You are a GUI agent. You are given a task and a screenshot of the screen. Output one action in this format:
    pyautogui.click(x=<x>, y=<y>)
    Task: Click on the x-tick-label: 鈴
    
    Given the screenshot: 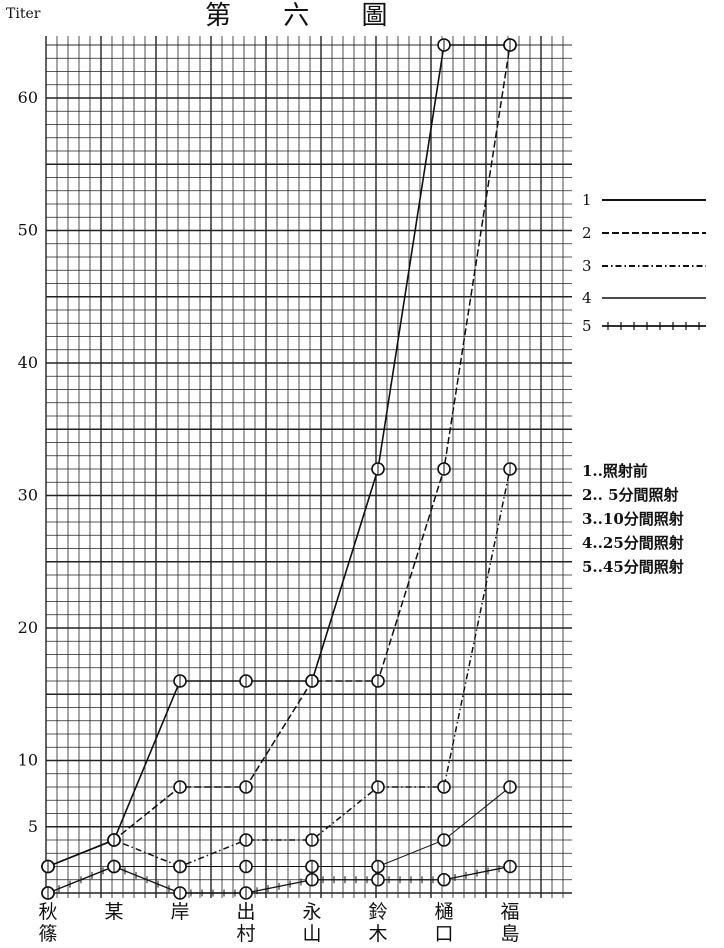 What is the action you would take?
    pyautogui.click(x=377, y=912)
    